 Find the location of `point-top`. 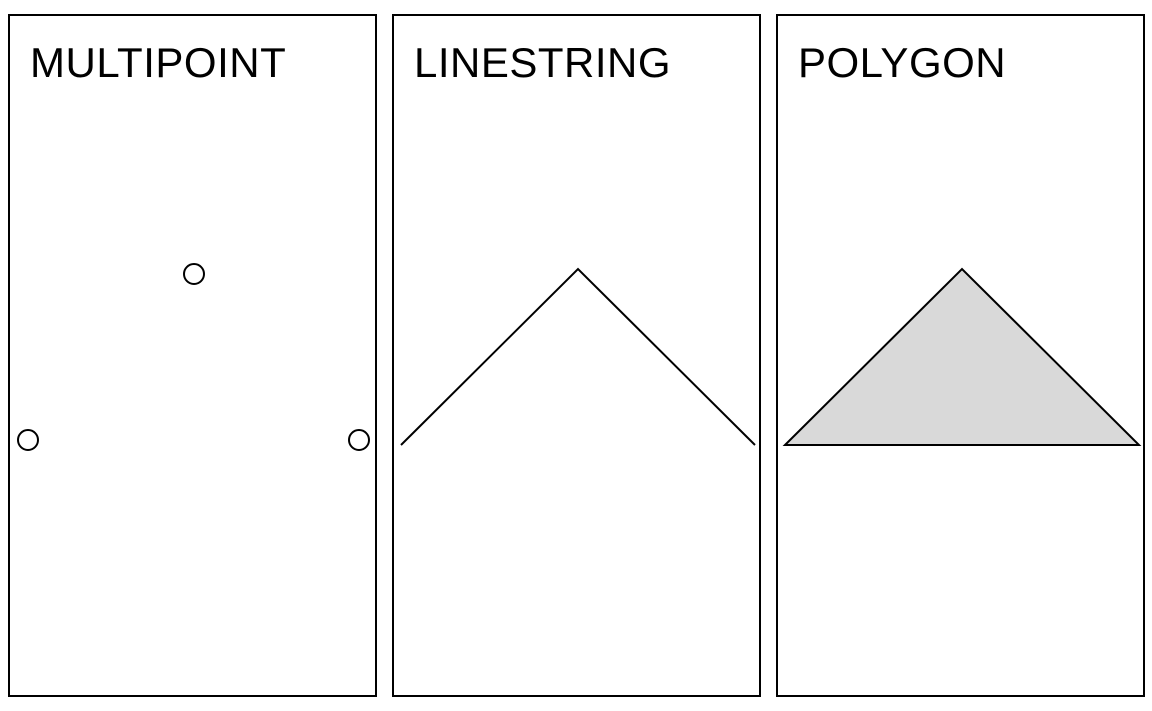

point-top is located at coordinates (194, 274).